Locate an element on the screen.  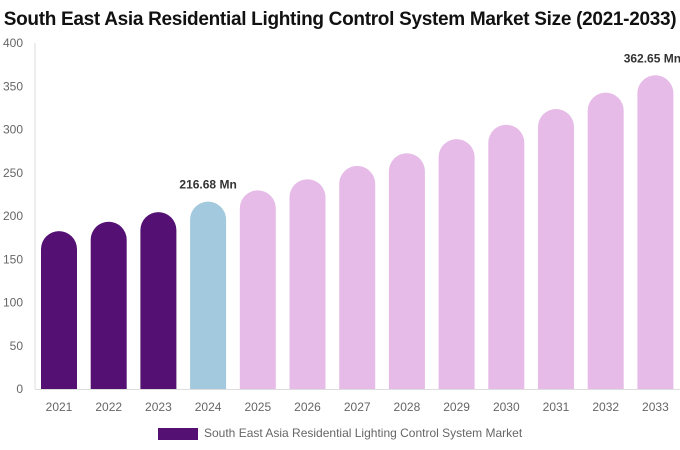
bar-2026 is located at coordinates (307, 284).